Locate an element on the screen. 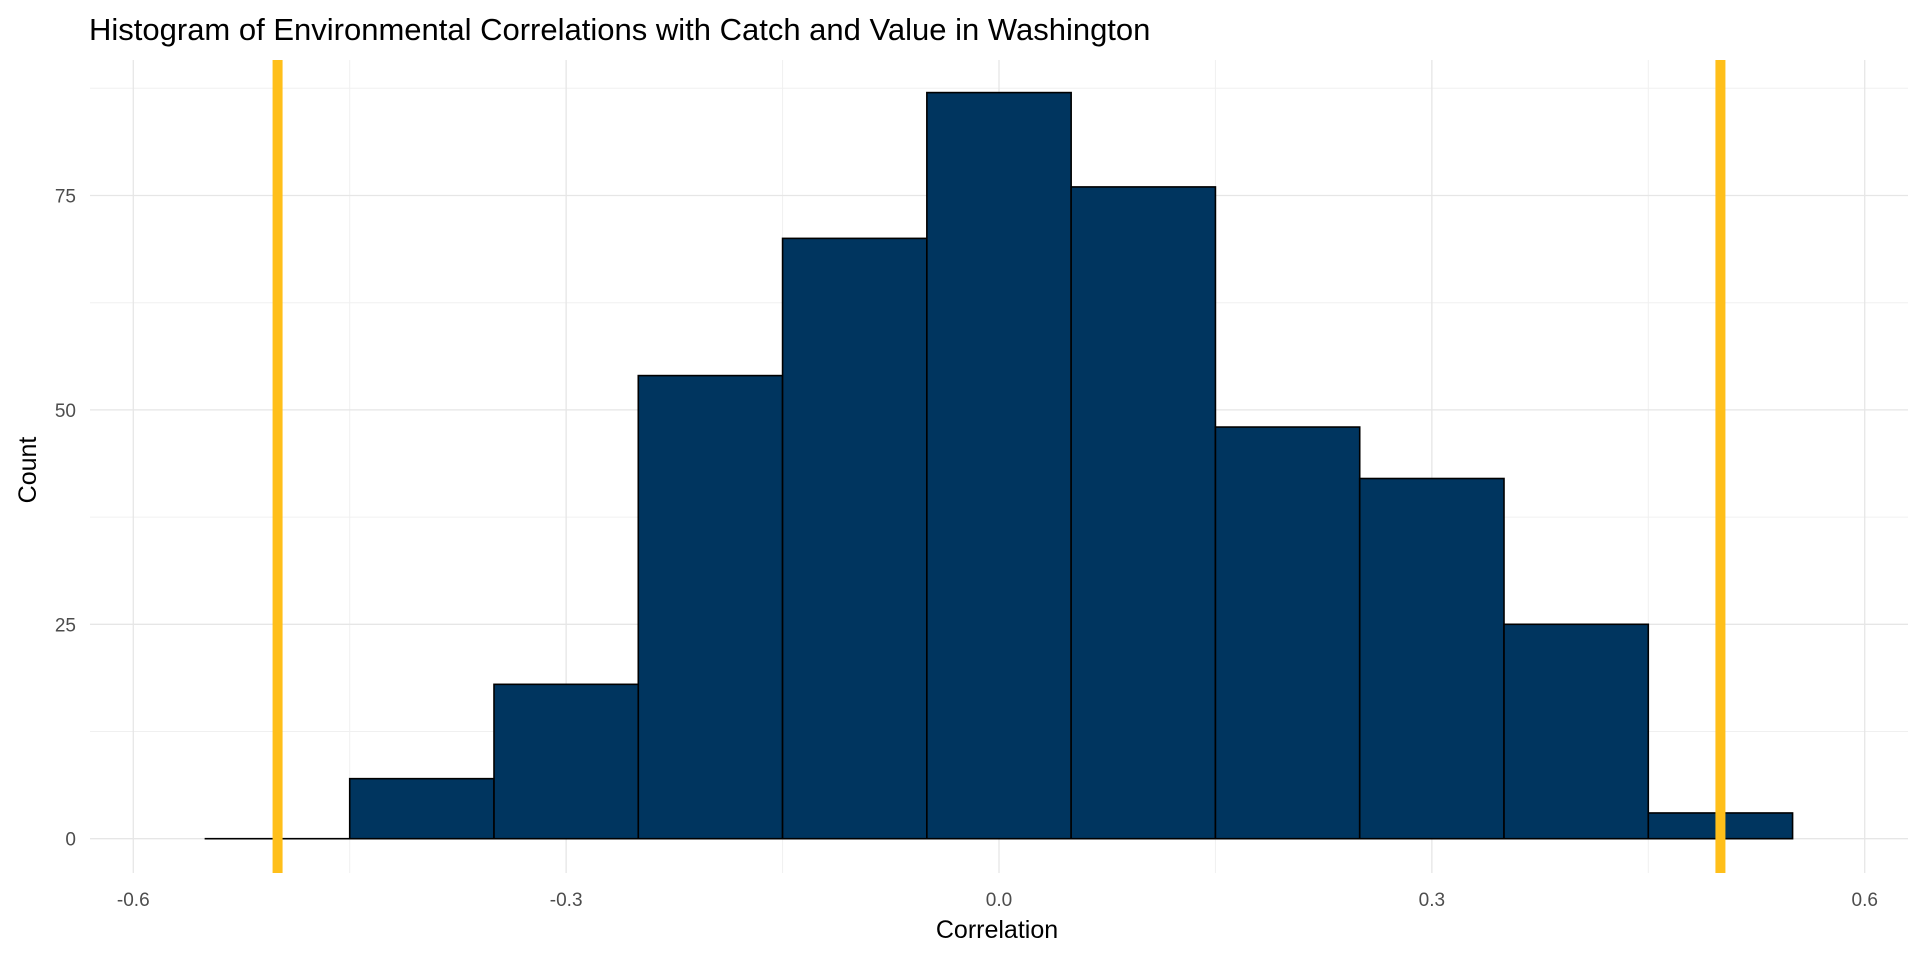 The height and width of the screenshot is (960, 1920). y-tick-label: 75 is located at coordinates (65, 197).